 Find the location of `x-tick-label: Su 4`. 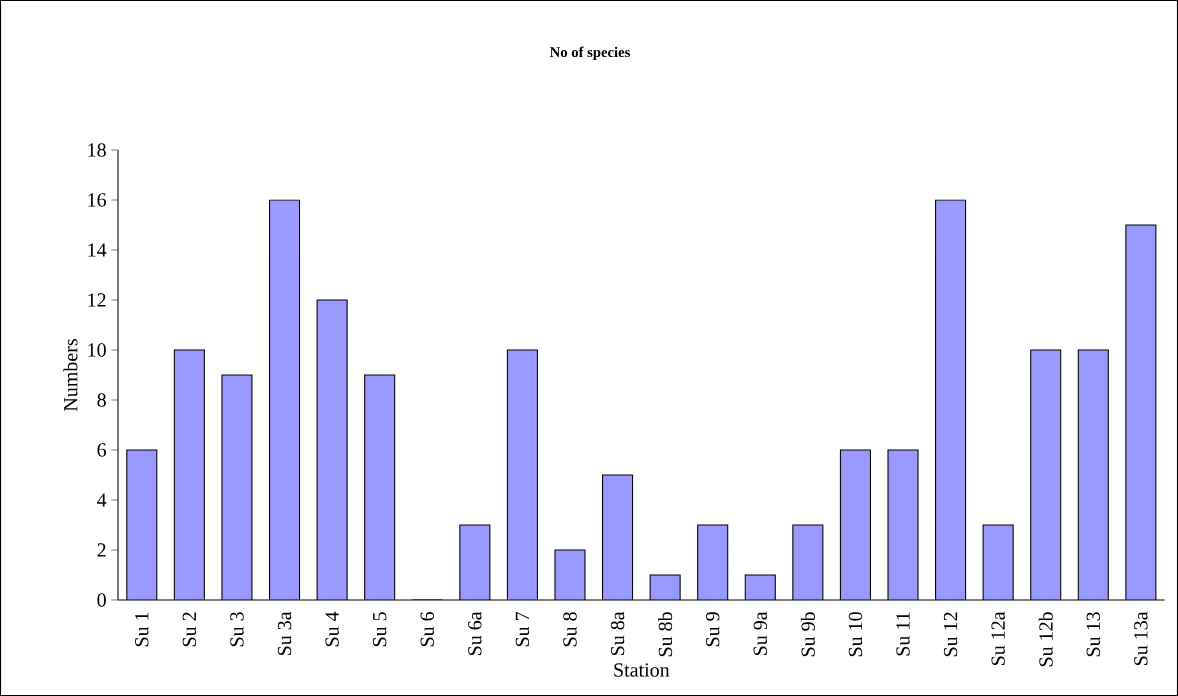

x-tick-label: Su 4 is located at coordinates (332, 629).